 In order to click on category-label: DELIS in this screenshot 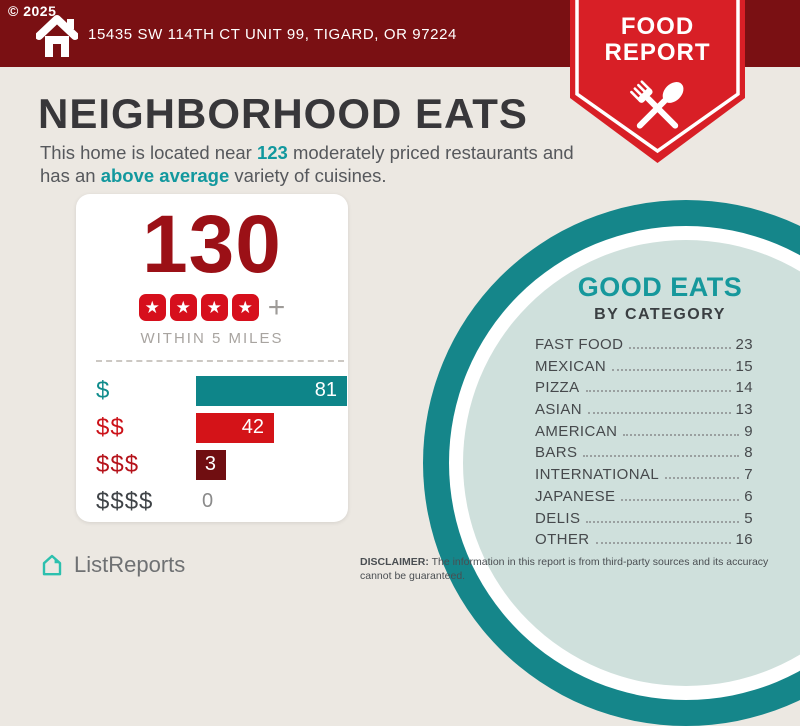, I will do `click(558, 518)`.